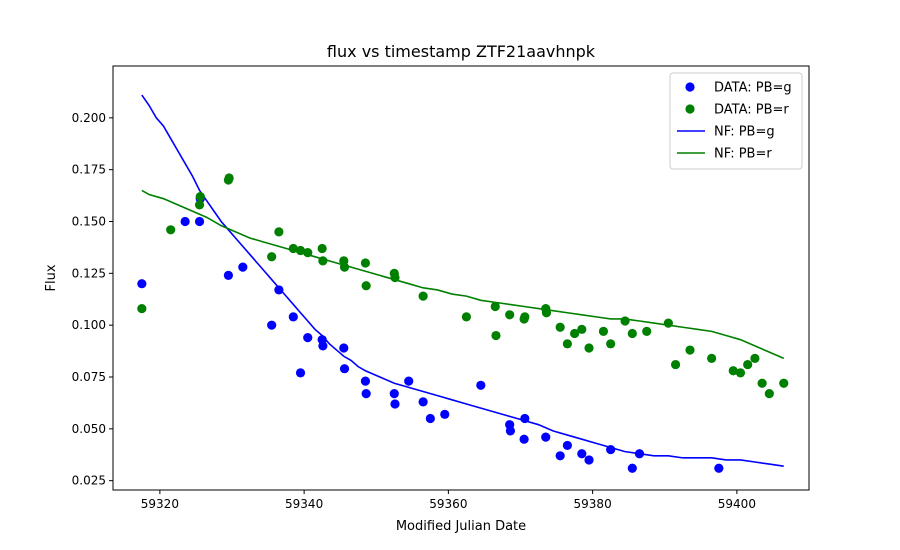  What do you see at coordinates (160, 504) in the screenshot?
I see `x-tick-label: 59320` at bounding box center [160, 504].